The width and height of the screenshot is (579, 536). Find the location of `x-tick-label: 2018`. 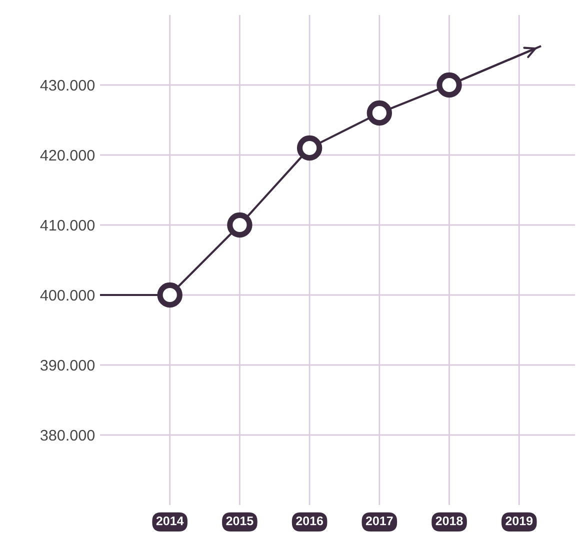

x-tick-label: 2018 is located at coordinates (449, 521).